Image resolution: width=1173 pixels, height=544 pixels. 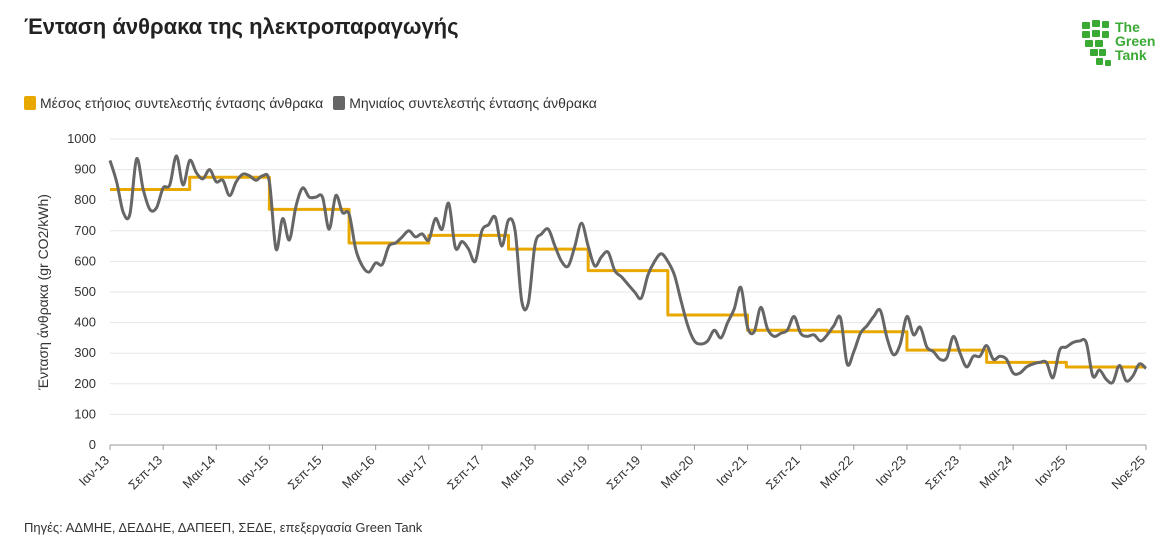 What do you see at coordinates (339, 103) in the screenshot?
I see `legend-swatch-monthly` at bounding box center [339, 103].